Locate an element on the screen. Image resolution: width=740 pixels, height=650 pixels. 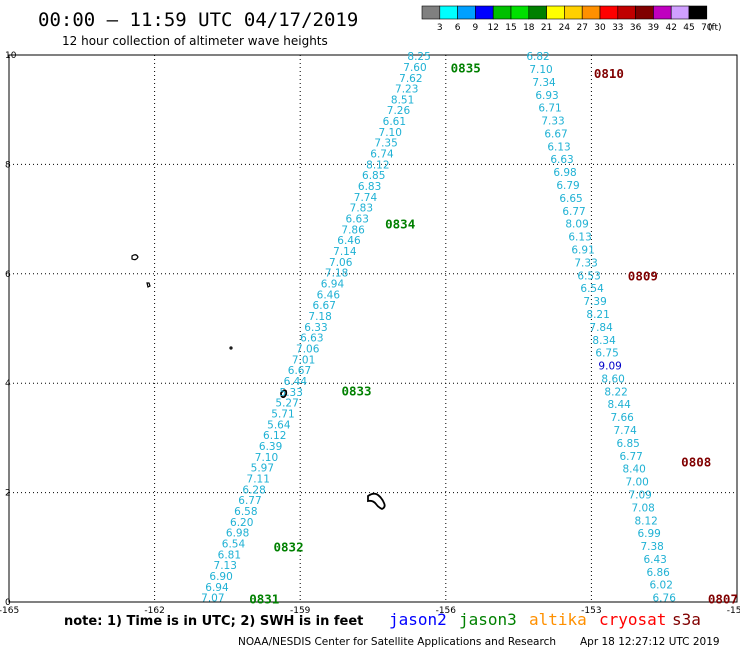
wave-height-value: 7.11 is located at coordinates (258, 479).